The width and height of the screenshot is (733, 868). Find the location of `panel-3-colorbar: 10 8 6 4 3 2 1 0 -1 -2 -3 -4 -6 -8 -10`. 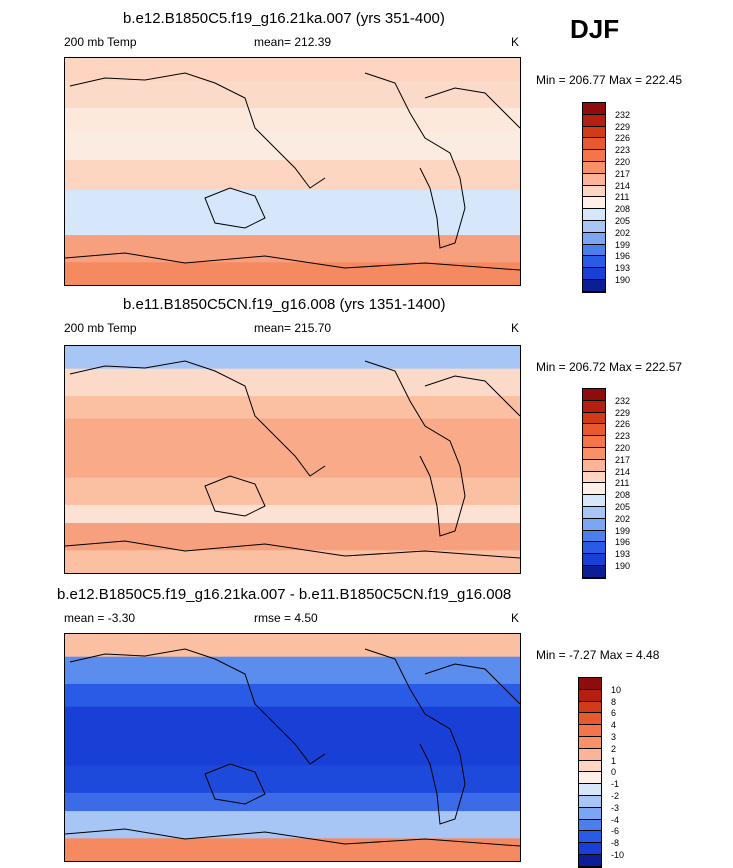

panel-3-colorbar: 10 8 6 4 3 2 1 0 -1 -2 -3 -4 -6 -8 -10 is located at coordinates (601, 772).